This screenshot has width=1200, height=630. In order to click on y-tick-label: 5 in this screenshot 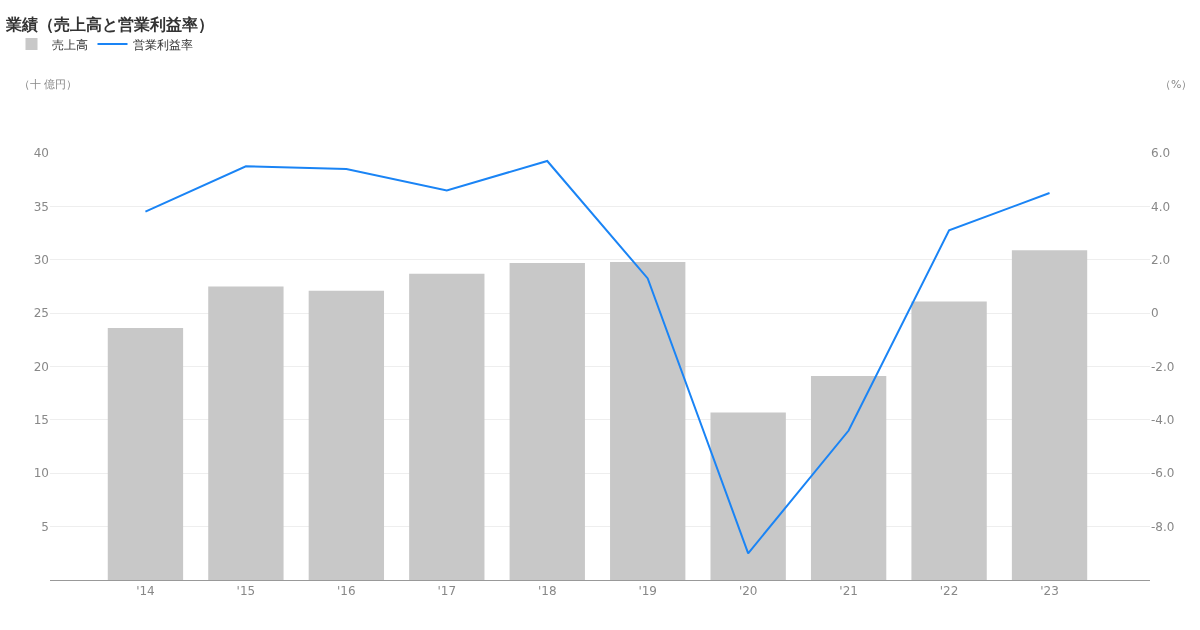, I will do `click(45, 526)`.